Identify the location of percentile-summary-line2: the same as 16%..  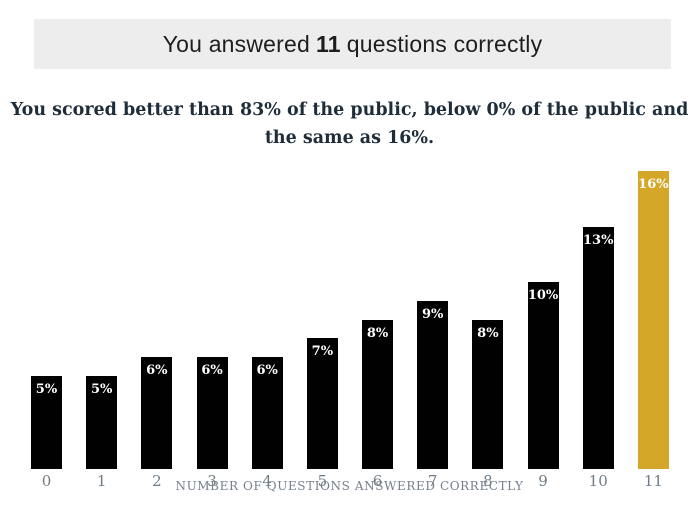
(349, 138).